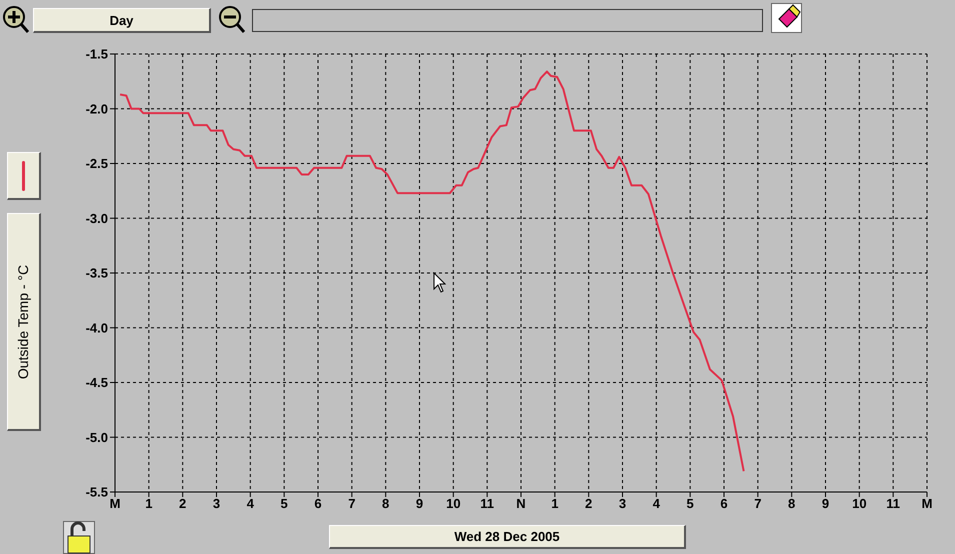 The width and height of the screenshot is (955, 554). I want to click on y-tick-label: -4.0, so click(97, 328).